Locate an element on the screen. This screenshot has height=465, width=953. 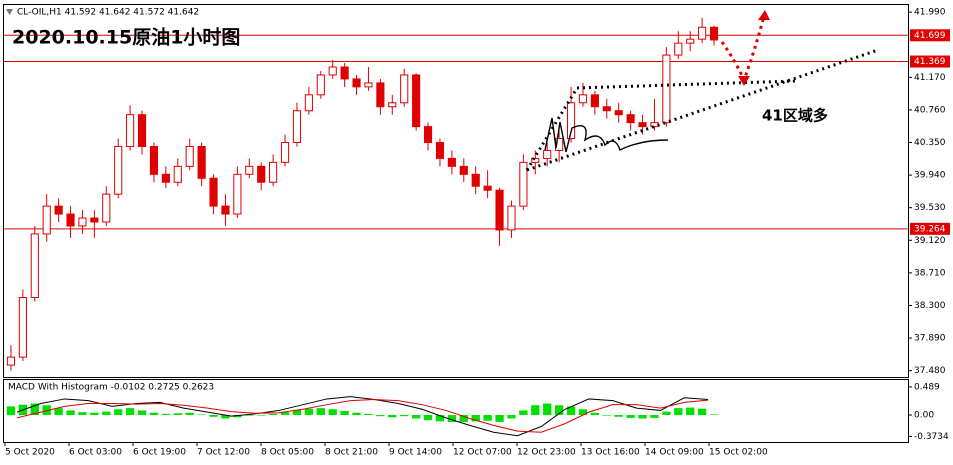
x-tick-label: 9 Oct 14:00 is located at coordinates (415, 453).